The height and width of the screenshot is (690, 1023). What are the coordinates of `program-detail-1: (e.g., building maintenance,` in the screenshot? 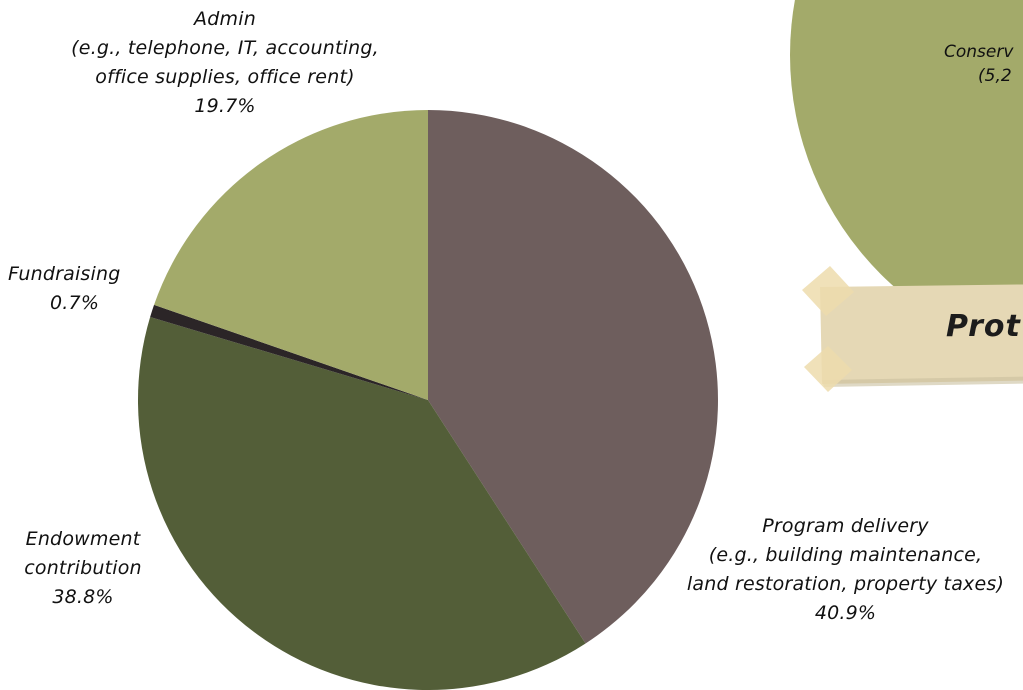 It's located at (845, 555).